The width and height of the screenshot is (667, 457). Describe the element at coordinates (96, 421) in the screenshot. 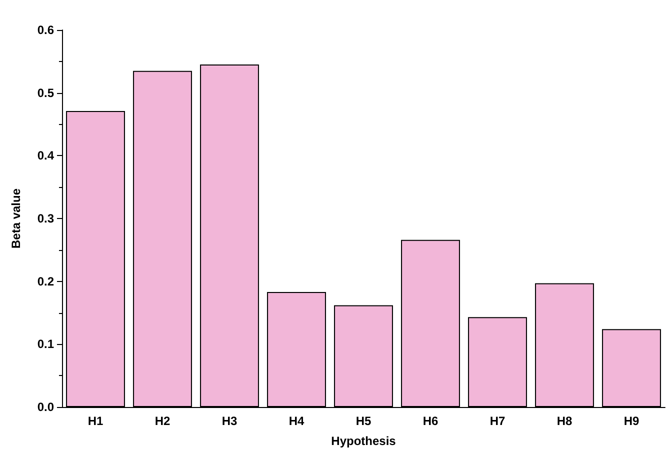

I see `x-tick-label: H1` at that location.